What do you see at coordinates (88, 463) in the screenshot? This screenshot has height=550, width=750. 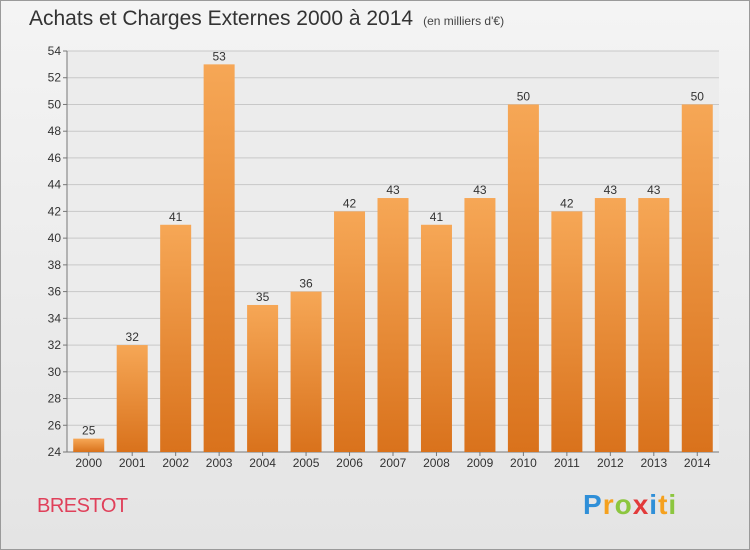 I see `x-tick-label: 2000` at bounding box center [88, 463].